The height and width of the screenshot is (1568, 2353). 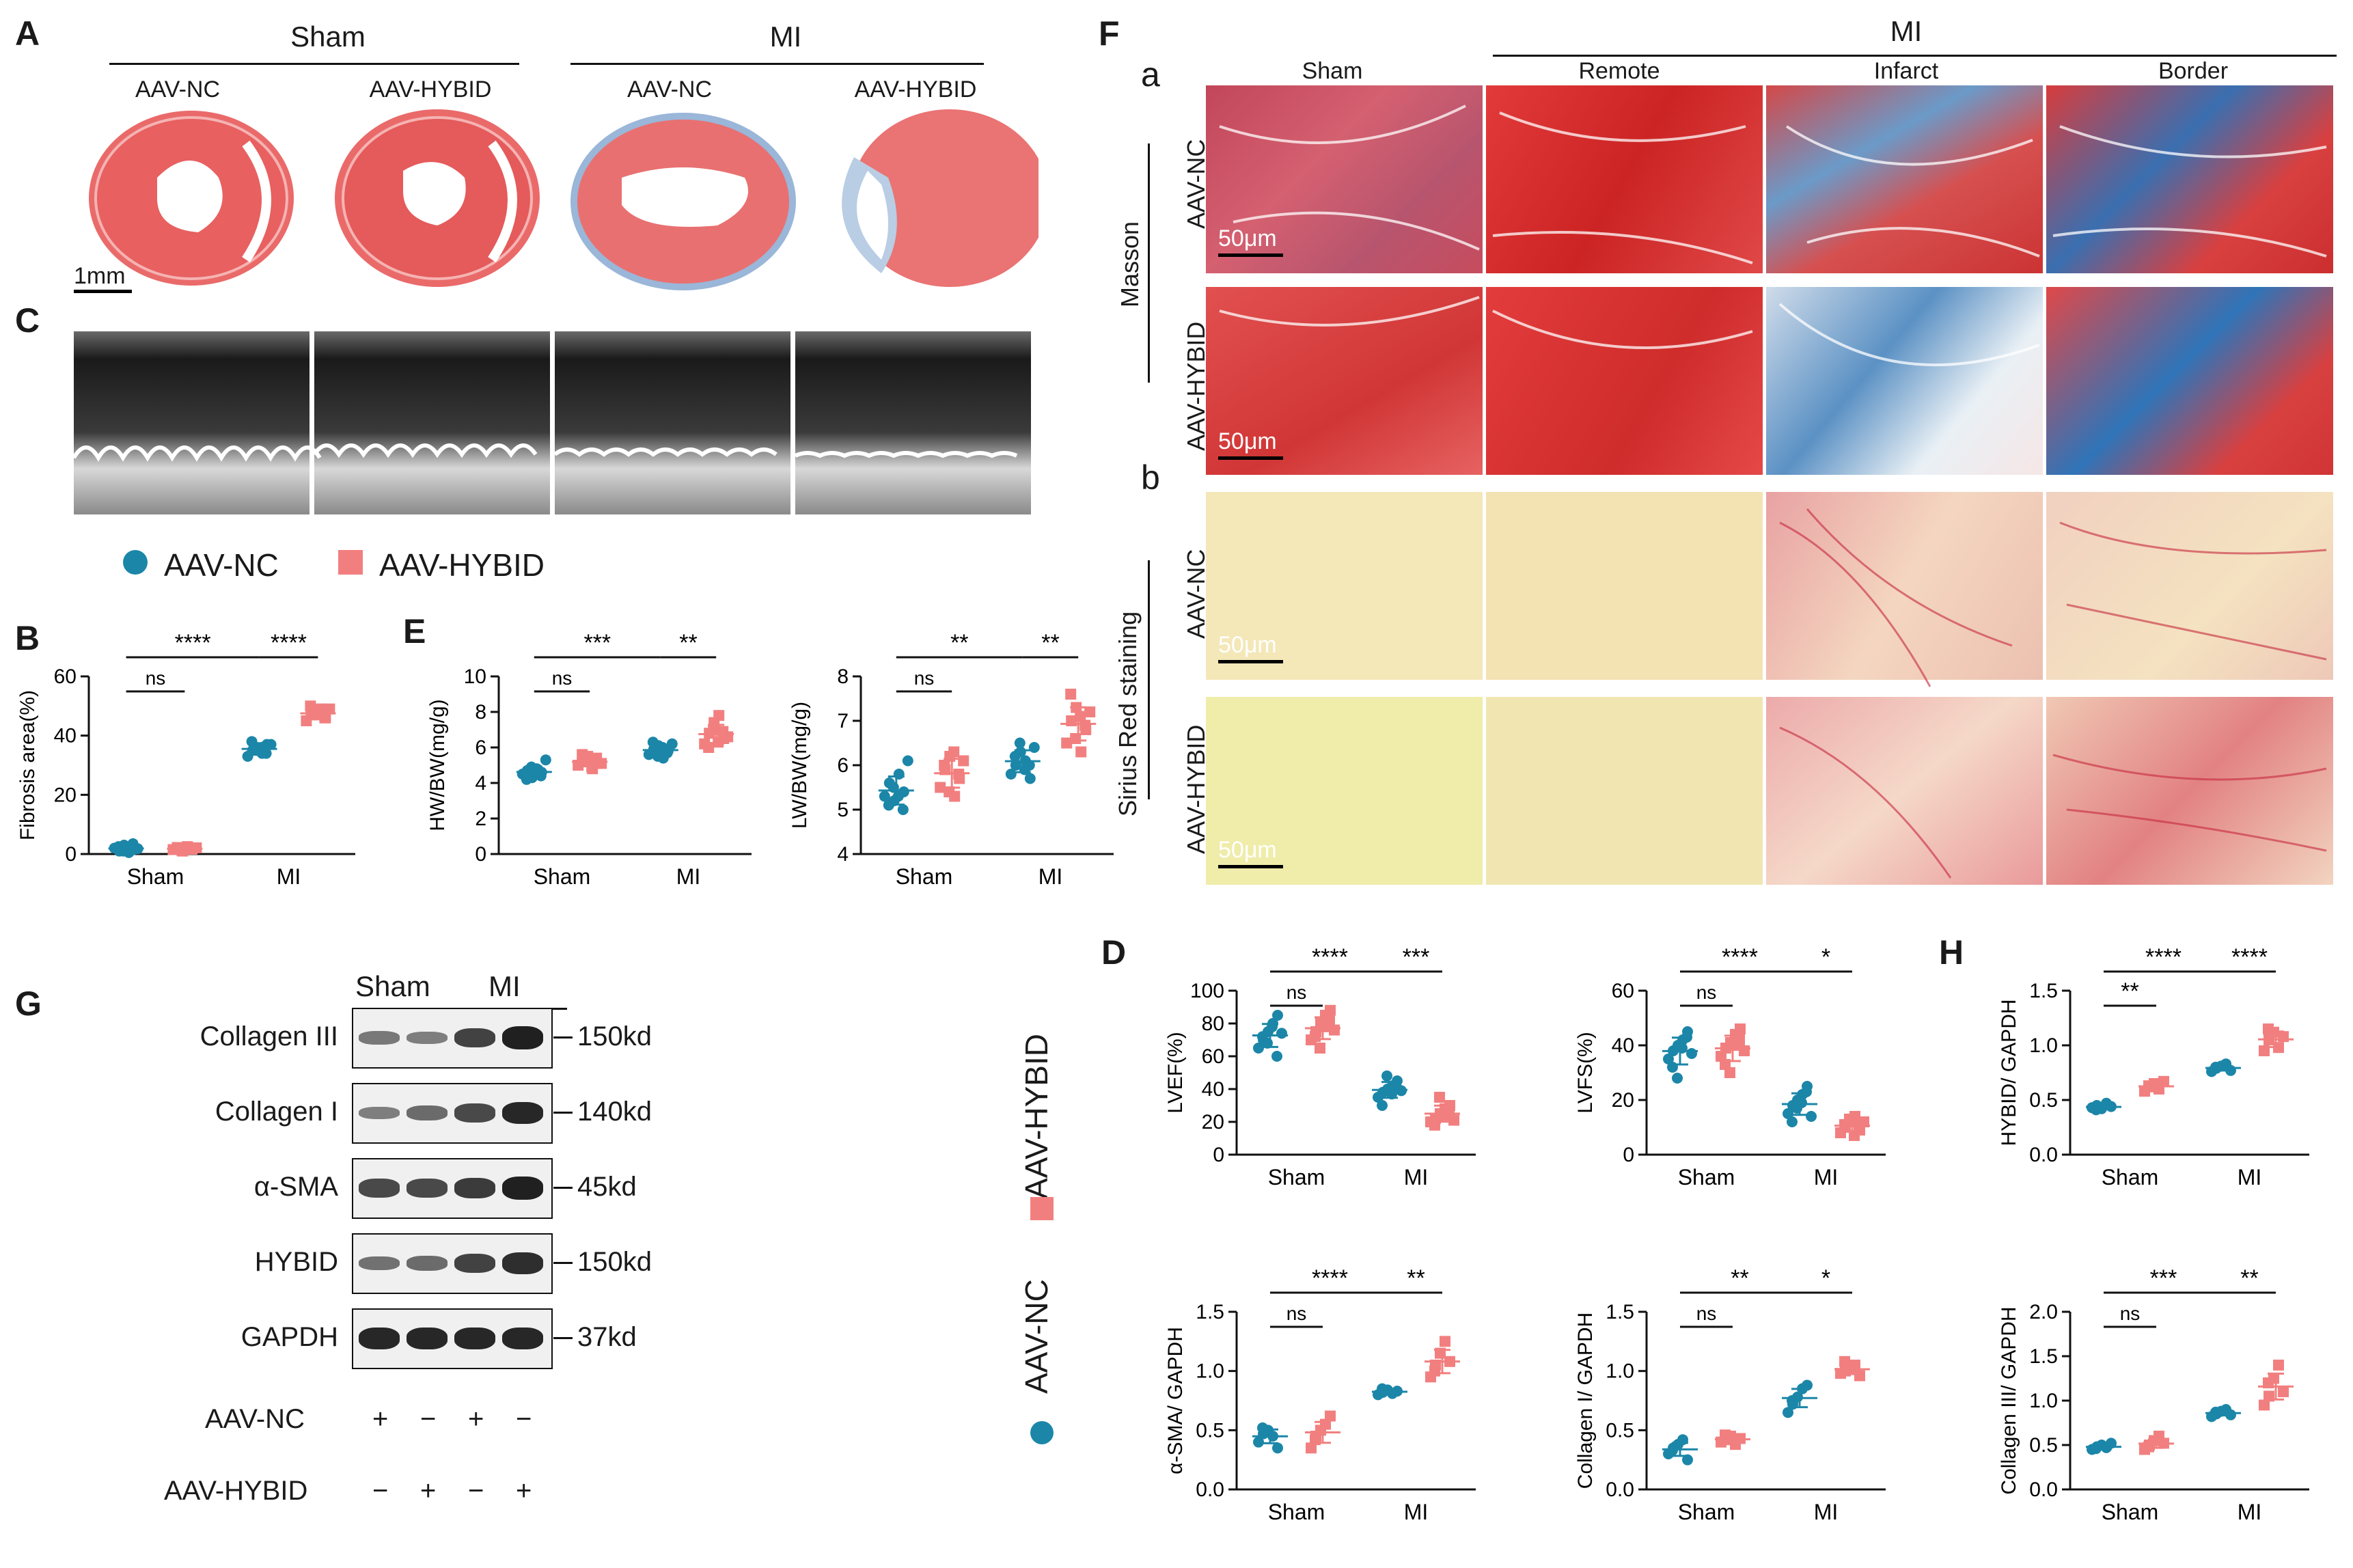 What do you see at coordinates (103, 278) in the screenshot?
I see `scale-1mm: 1mm` at bounding box center [103, 278].